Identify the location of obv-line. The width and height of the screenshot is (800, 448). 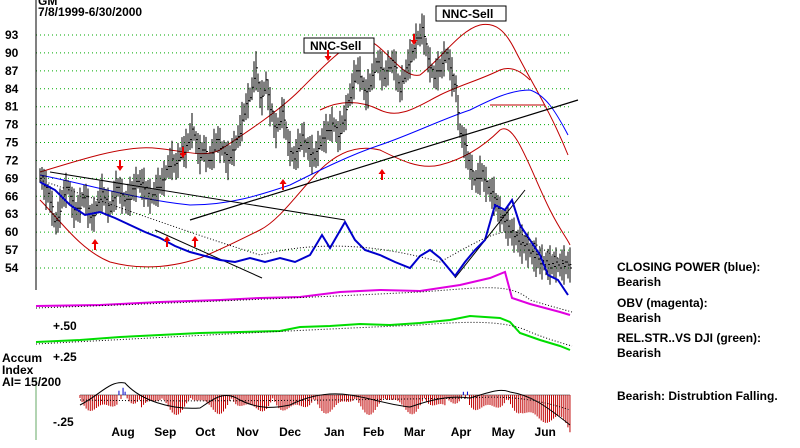
(303, 293).